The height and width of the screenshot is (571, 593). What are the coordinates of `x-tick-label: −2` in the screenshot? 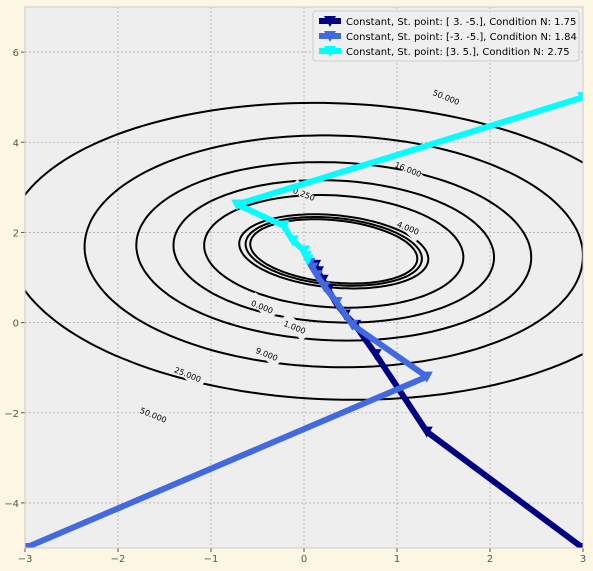 It's located at (118, 559).